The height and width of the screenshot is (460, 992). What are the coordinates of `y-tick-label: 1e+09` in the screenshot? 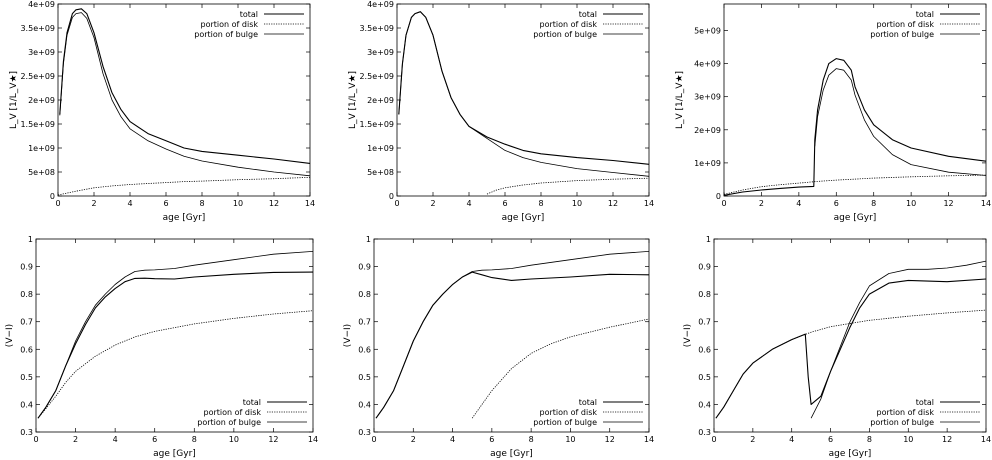 It's located at (41, 148).